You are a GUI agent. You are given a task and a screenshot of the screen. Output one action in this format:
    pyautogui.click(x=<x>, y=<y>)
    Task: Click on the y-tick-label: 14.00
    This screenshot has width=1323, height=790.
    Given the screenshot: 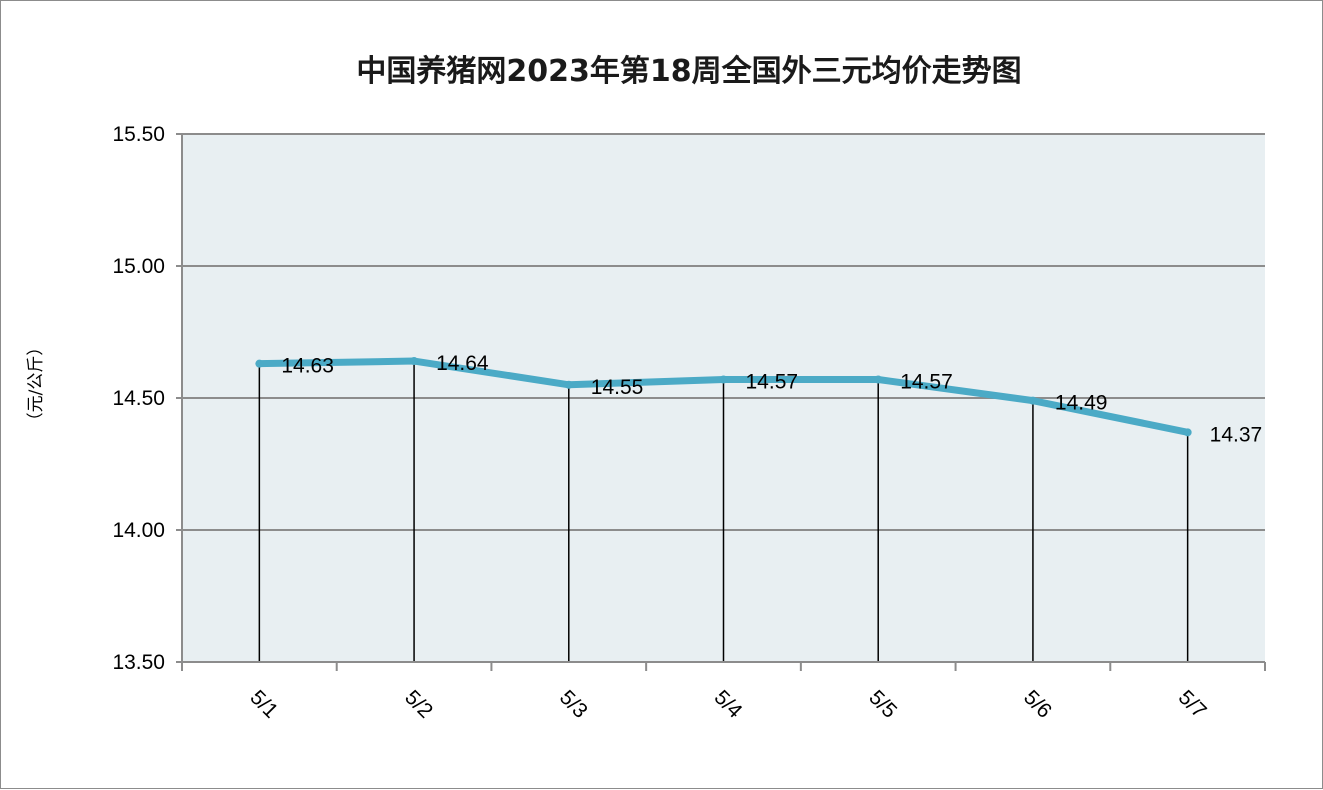 What is the action you would take?
    pyautogui.click(x=138, y=530)
    